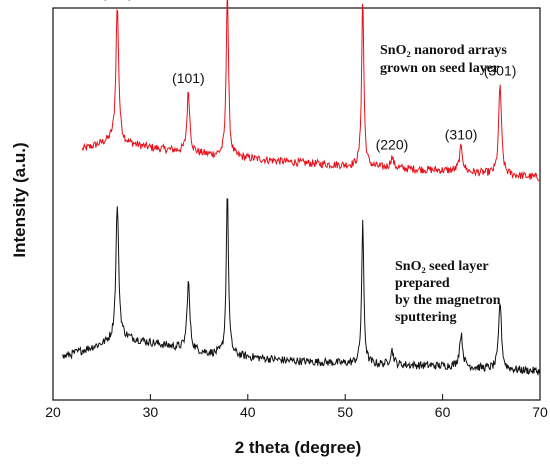 The width and height of the screenshot is (550, 465). What do you see at coordinates (540, 412) in the screenshot?
I see `x-tick-label: 70` at bounding box center [540, 412].